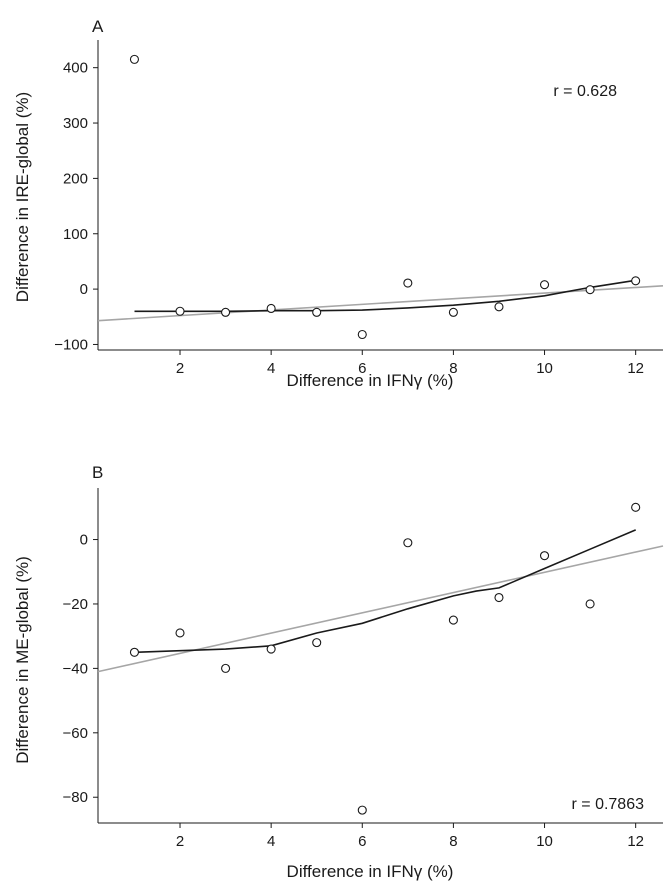  I want to click on panel-a-y-tick-label: −100, so click(71, 344).